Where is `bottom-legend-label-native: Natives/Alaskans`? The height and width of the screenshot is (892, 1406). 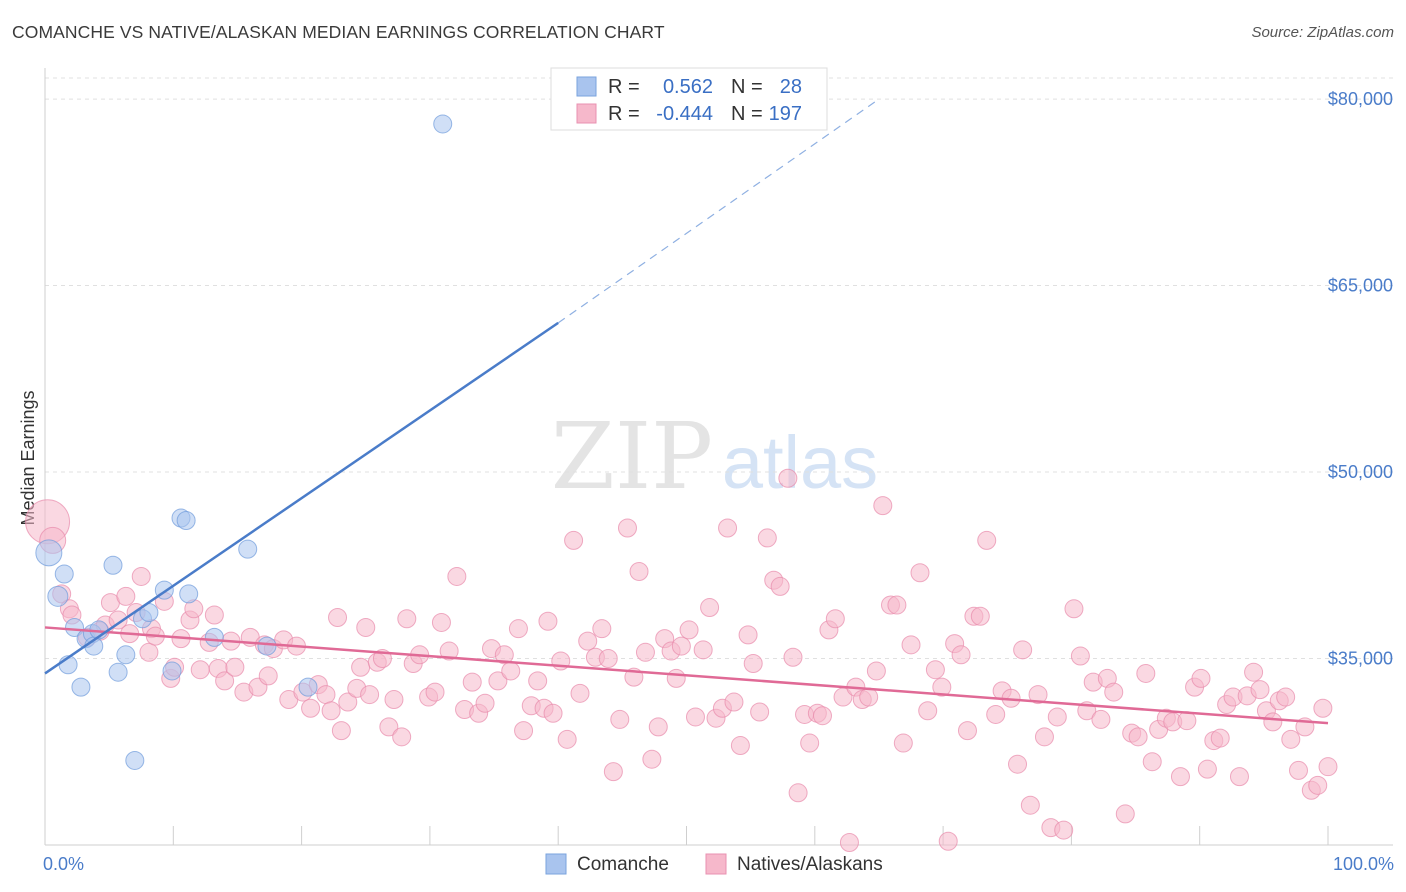 bottom-legend-label-native: Natives/Alaskans is located at coordinates (810, 864).